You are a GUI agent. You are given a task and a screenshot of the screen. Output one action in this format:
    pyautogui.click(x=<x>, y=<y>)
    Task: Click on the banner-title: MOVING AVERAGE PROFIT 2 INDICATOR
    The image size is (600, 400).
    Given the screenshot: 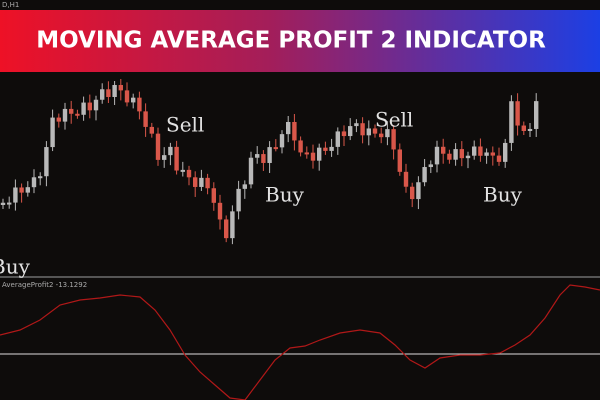 What is the action you would take?
    pyautogui.click(x=291, y=41)
    